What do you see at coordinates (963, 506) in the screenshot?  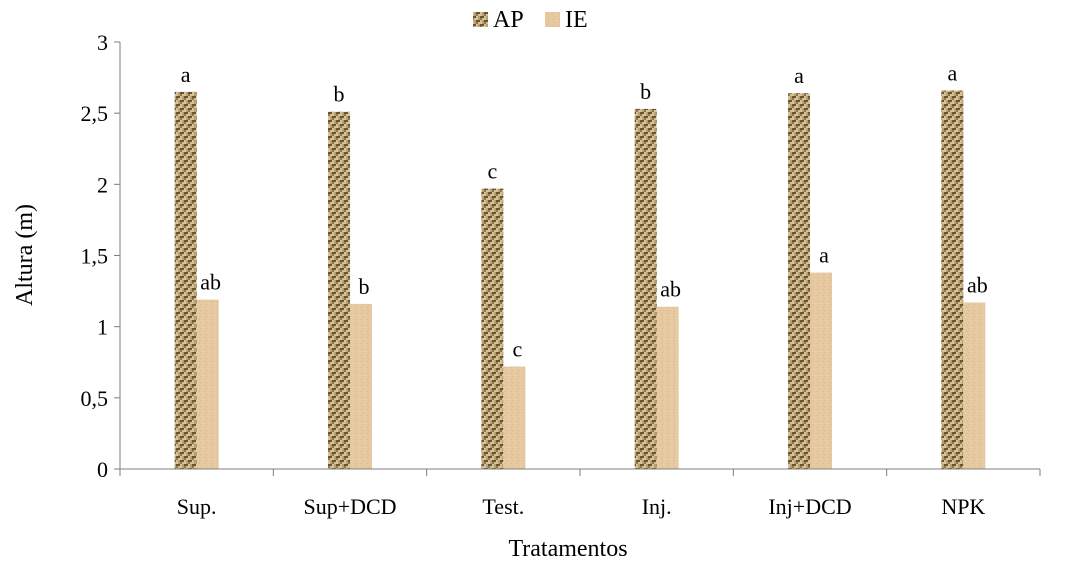 I see `x-tick-label: NPK` at bounding box center [963, 506].